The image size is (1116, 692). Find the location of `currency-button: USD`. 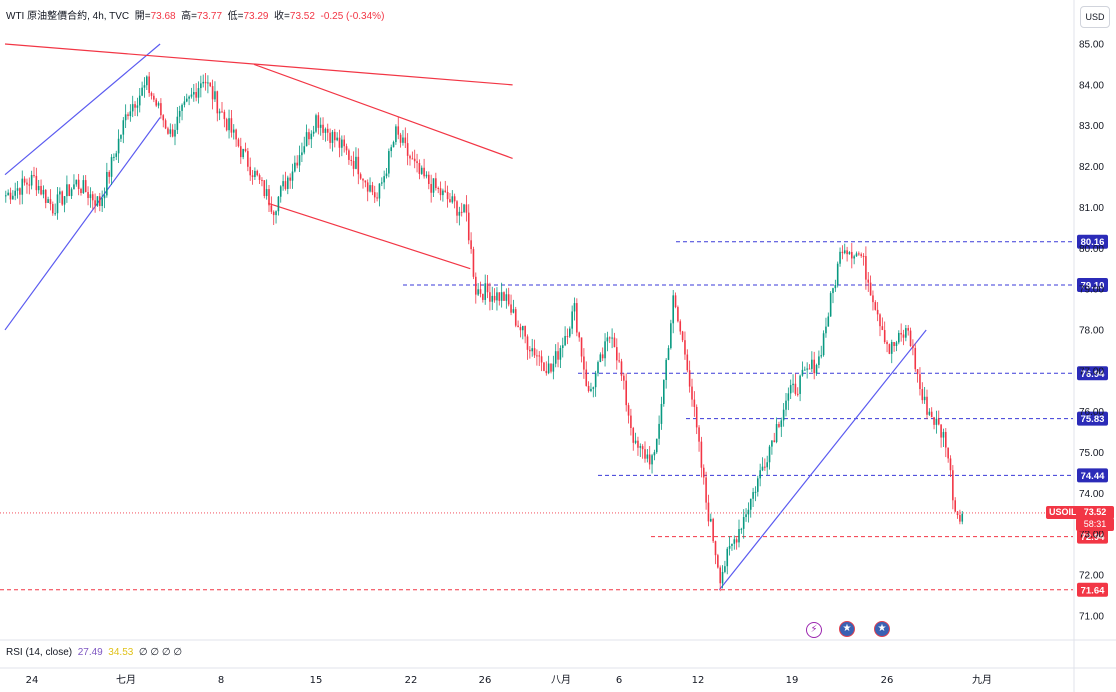

currency-button: USD is located at coordinates (1095, 17).